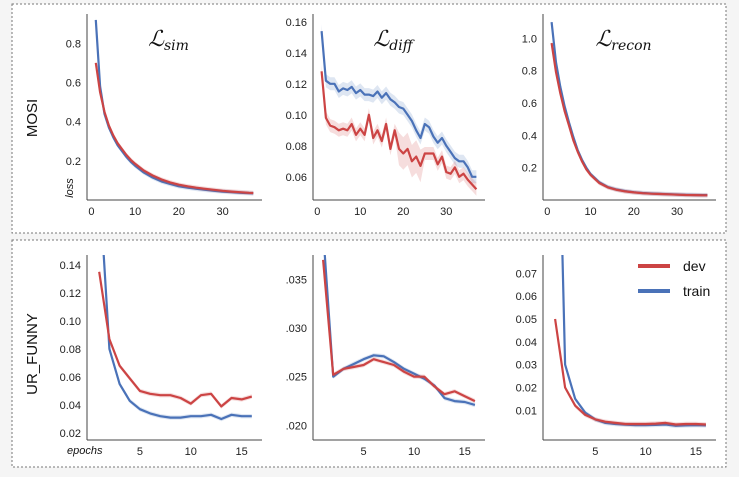  What do you see at coordinates (393, 40) in the screenshot?
I see `subplot-title: ℒdiff` at bounding box center [393, 40].